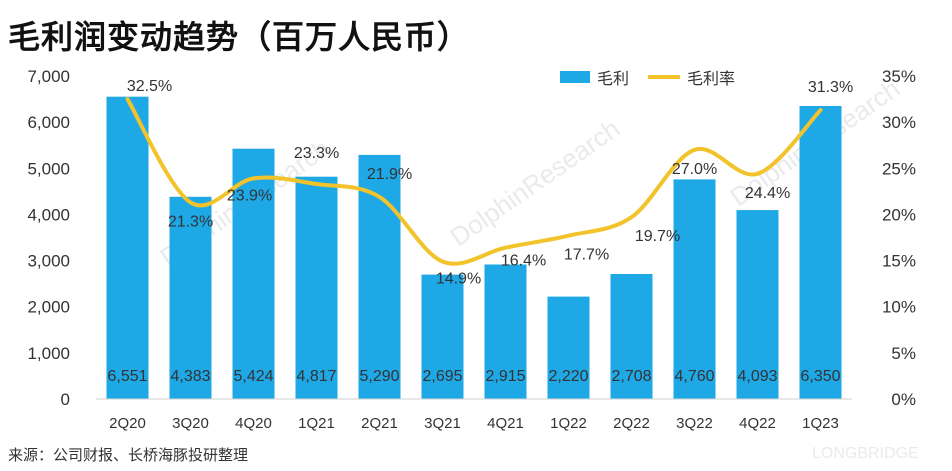 Image resolution: width=952 pixels, height=471 pixels. I want to click on line-value-label: 16.4%, so click(523, 261).